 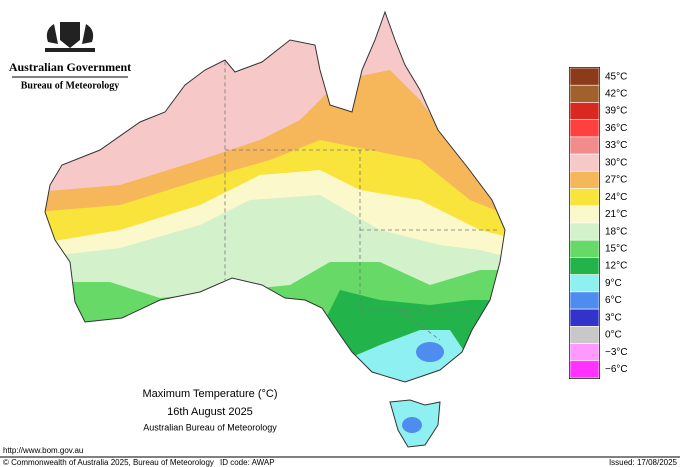 What do you see at coordinates (247, 462) in the screenshot?
I see `footer-id: ID code: AWAP` at bounding box center [247, 462].